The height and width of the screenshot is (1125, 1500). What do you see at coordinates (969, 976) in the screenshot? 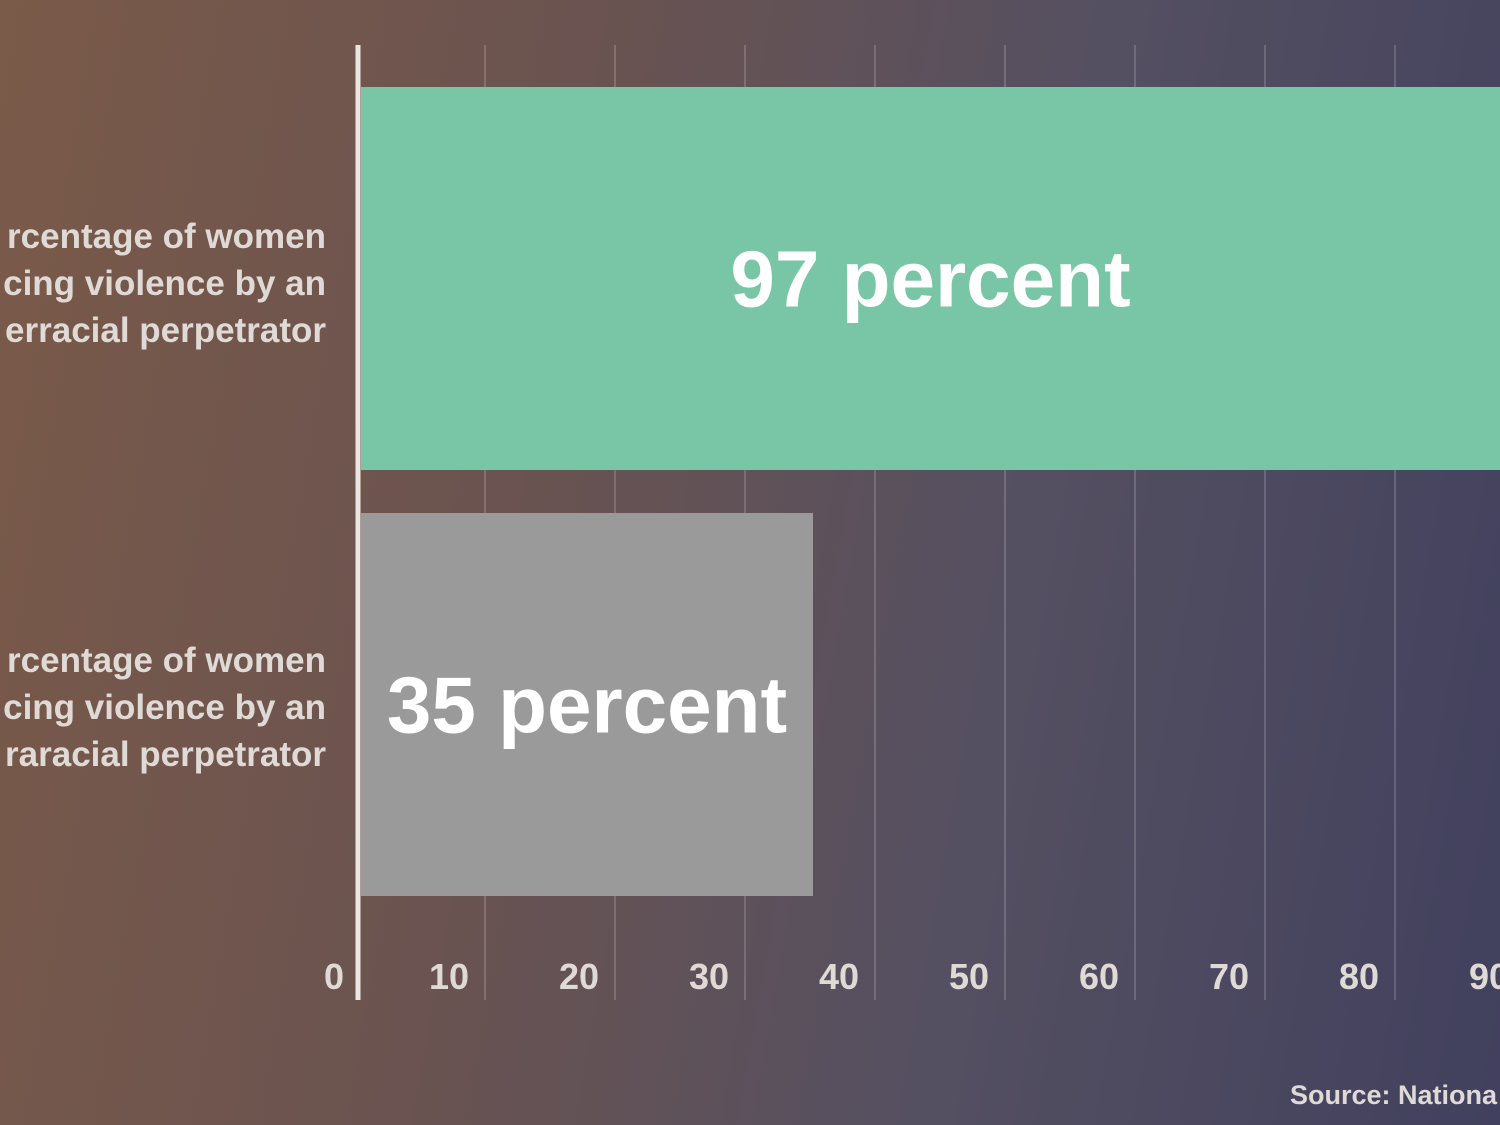
I see `x-tick-label-50: 50` at bounding box center [969, 976].